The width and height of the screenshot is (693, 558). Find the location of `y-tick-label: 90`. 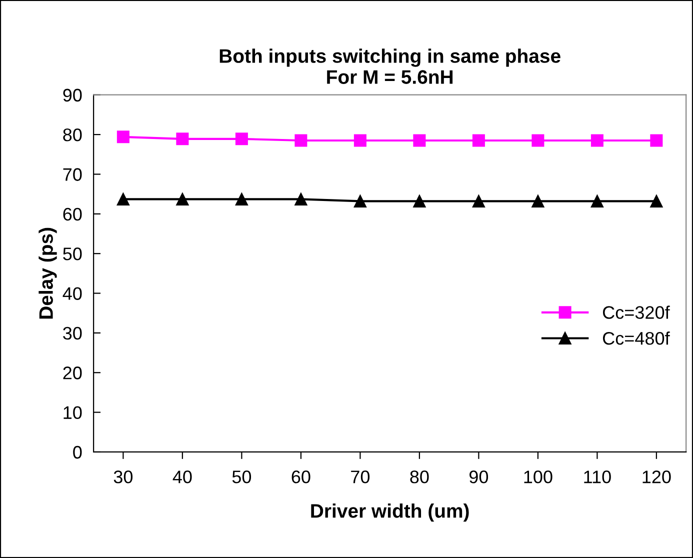

y-tick-label: 90 is located at coordinates (72, 95).